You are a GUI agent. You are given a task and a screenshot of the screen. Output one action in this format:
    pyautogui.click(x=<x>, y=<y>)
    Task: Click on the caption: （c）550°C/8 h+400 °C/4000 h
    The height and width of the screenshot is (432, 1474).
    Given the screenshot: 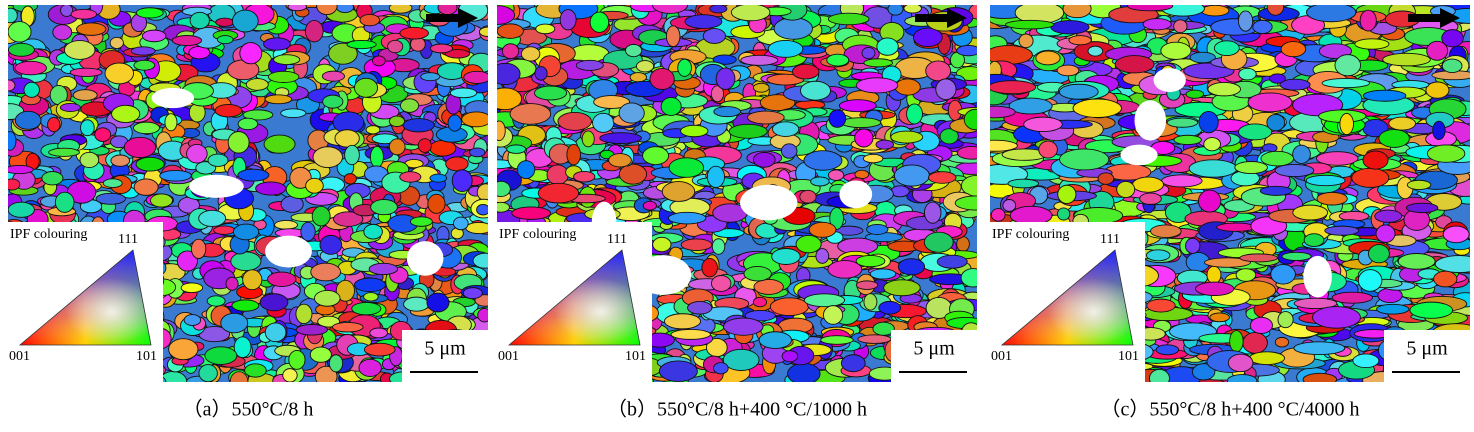 What is the action you would take?
    pyautogui.click(x=1230, y=409)
    